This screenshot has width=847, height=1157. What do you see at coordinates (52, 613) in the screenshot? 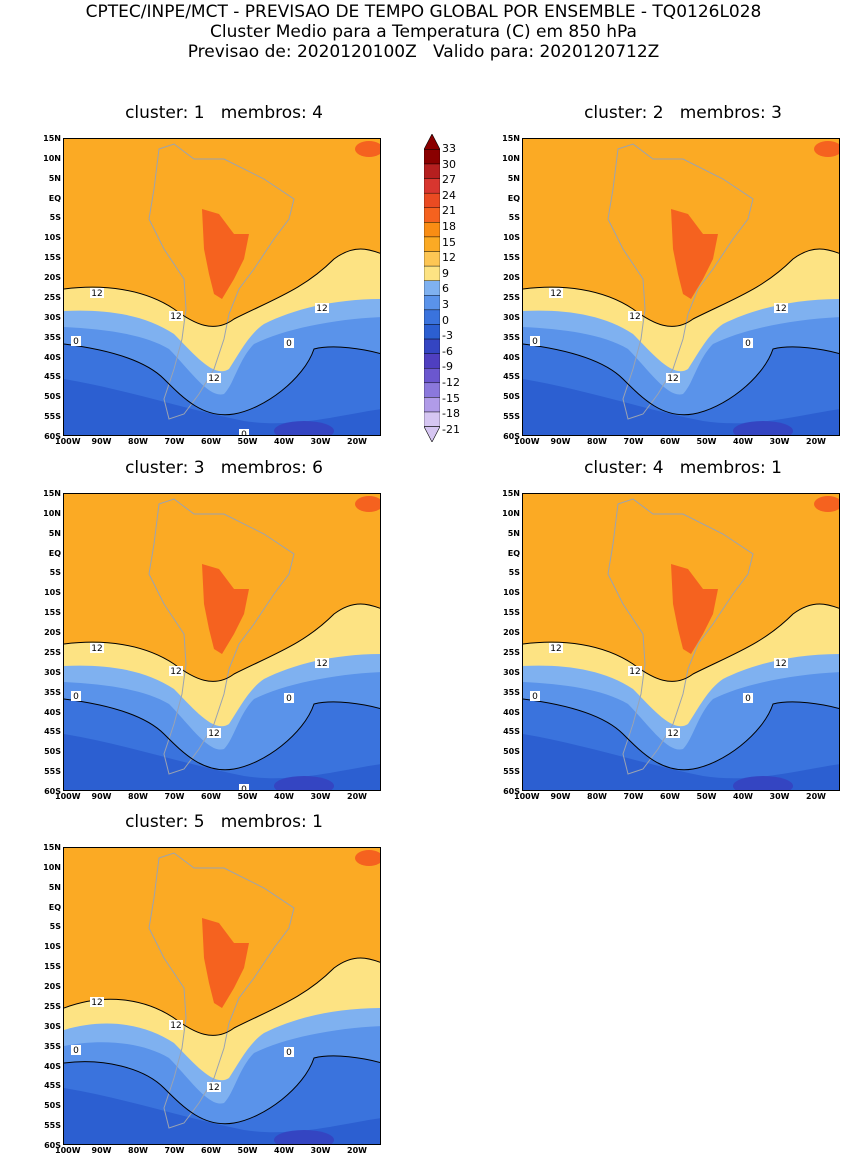
I see `lat-label: 15S` at bounding box center [52, 613].